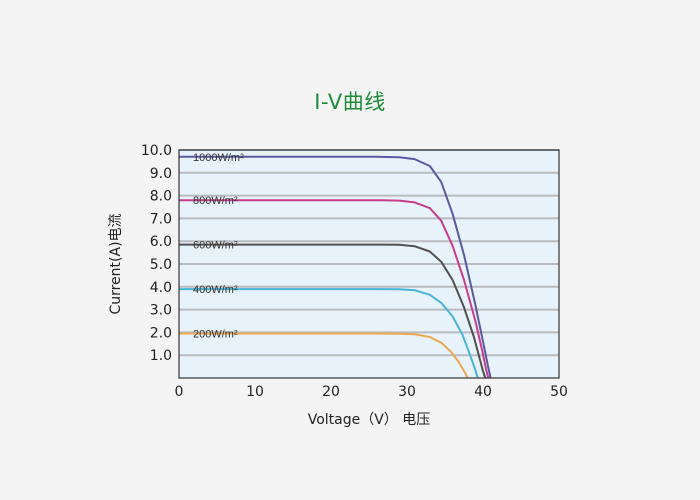  I want to click on x-axis-label: Voltage（V） 电压, so click(369, 420).